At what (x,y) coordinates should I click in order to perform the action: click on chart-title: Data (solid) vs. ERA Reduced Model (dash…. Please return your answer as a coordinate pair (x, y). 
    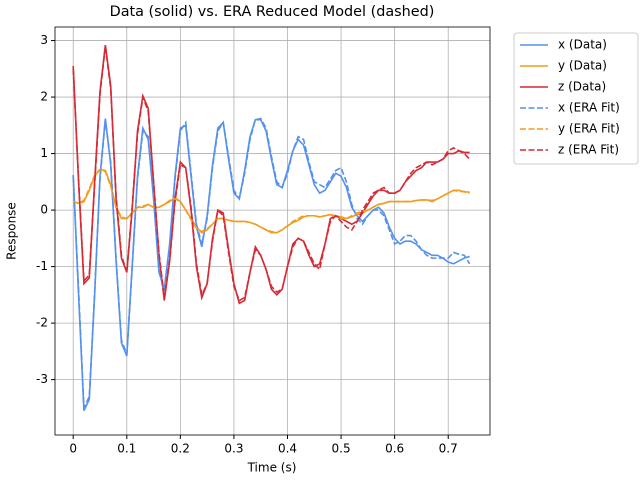
    Looking at the image, I should click on (272, 12).